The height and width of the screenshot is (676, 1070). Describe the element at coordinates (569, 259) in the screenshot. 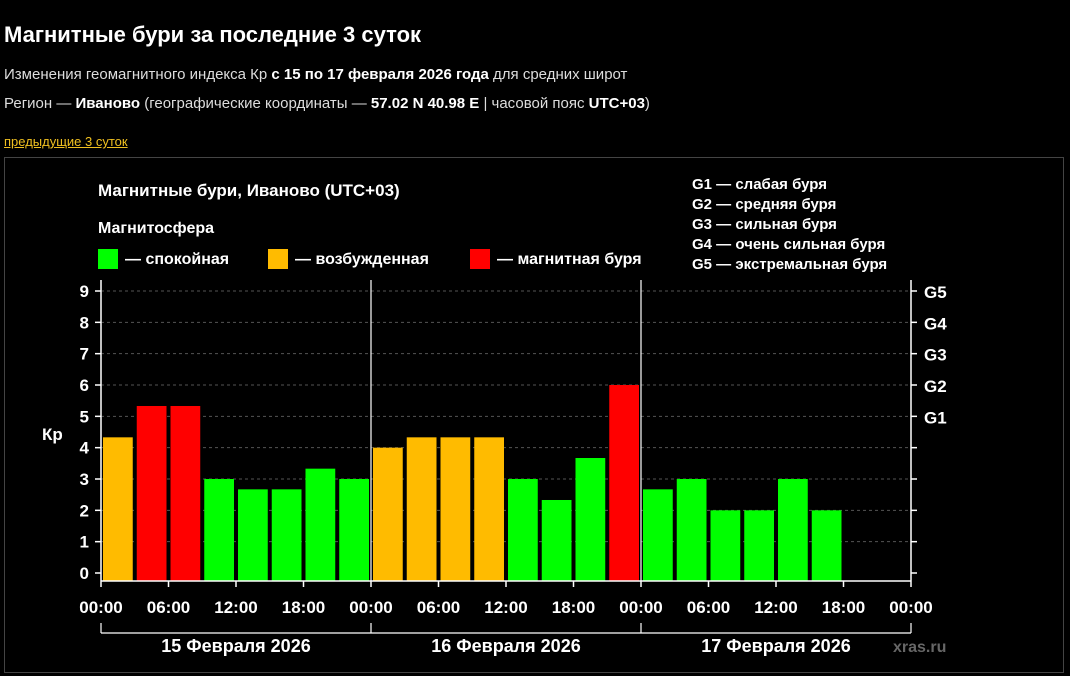

I see `legend-label-3: — магнитная буря` at that location.